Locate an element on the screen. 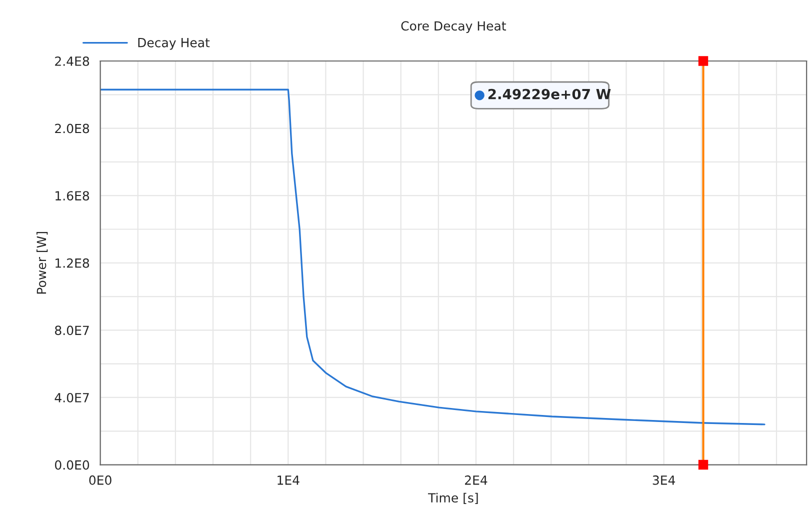 This screenshot has height=517, width=809. y-axis-title: Power [W] is located at coordinates (42, 263).